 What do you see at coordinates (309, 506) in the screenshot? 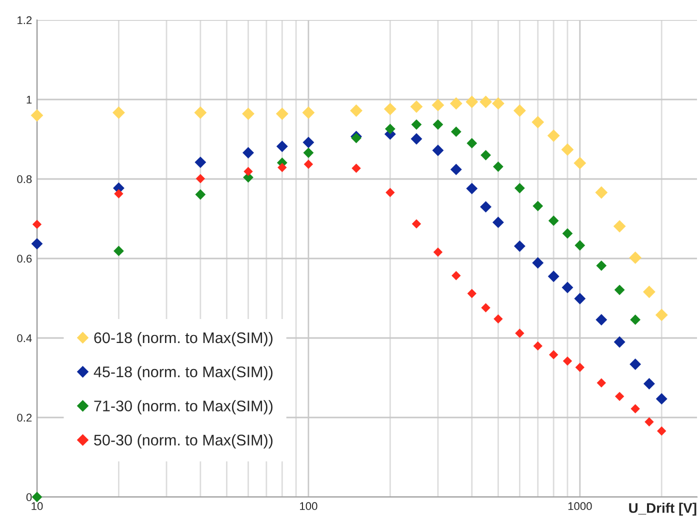
I see `x-tick-label: 100` at bounding box center [309, 506].